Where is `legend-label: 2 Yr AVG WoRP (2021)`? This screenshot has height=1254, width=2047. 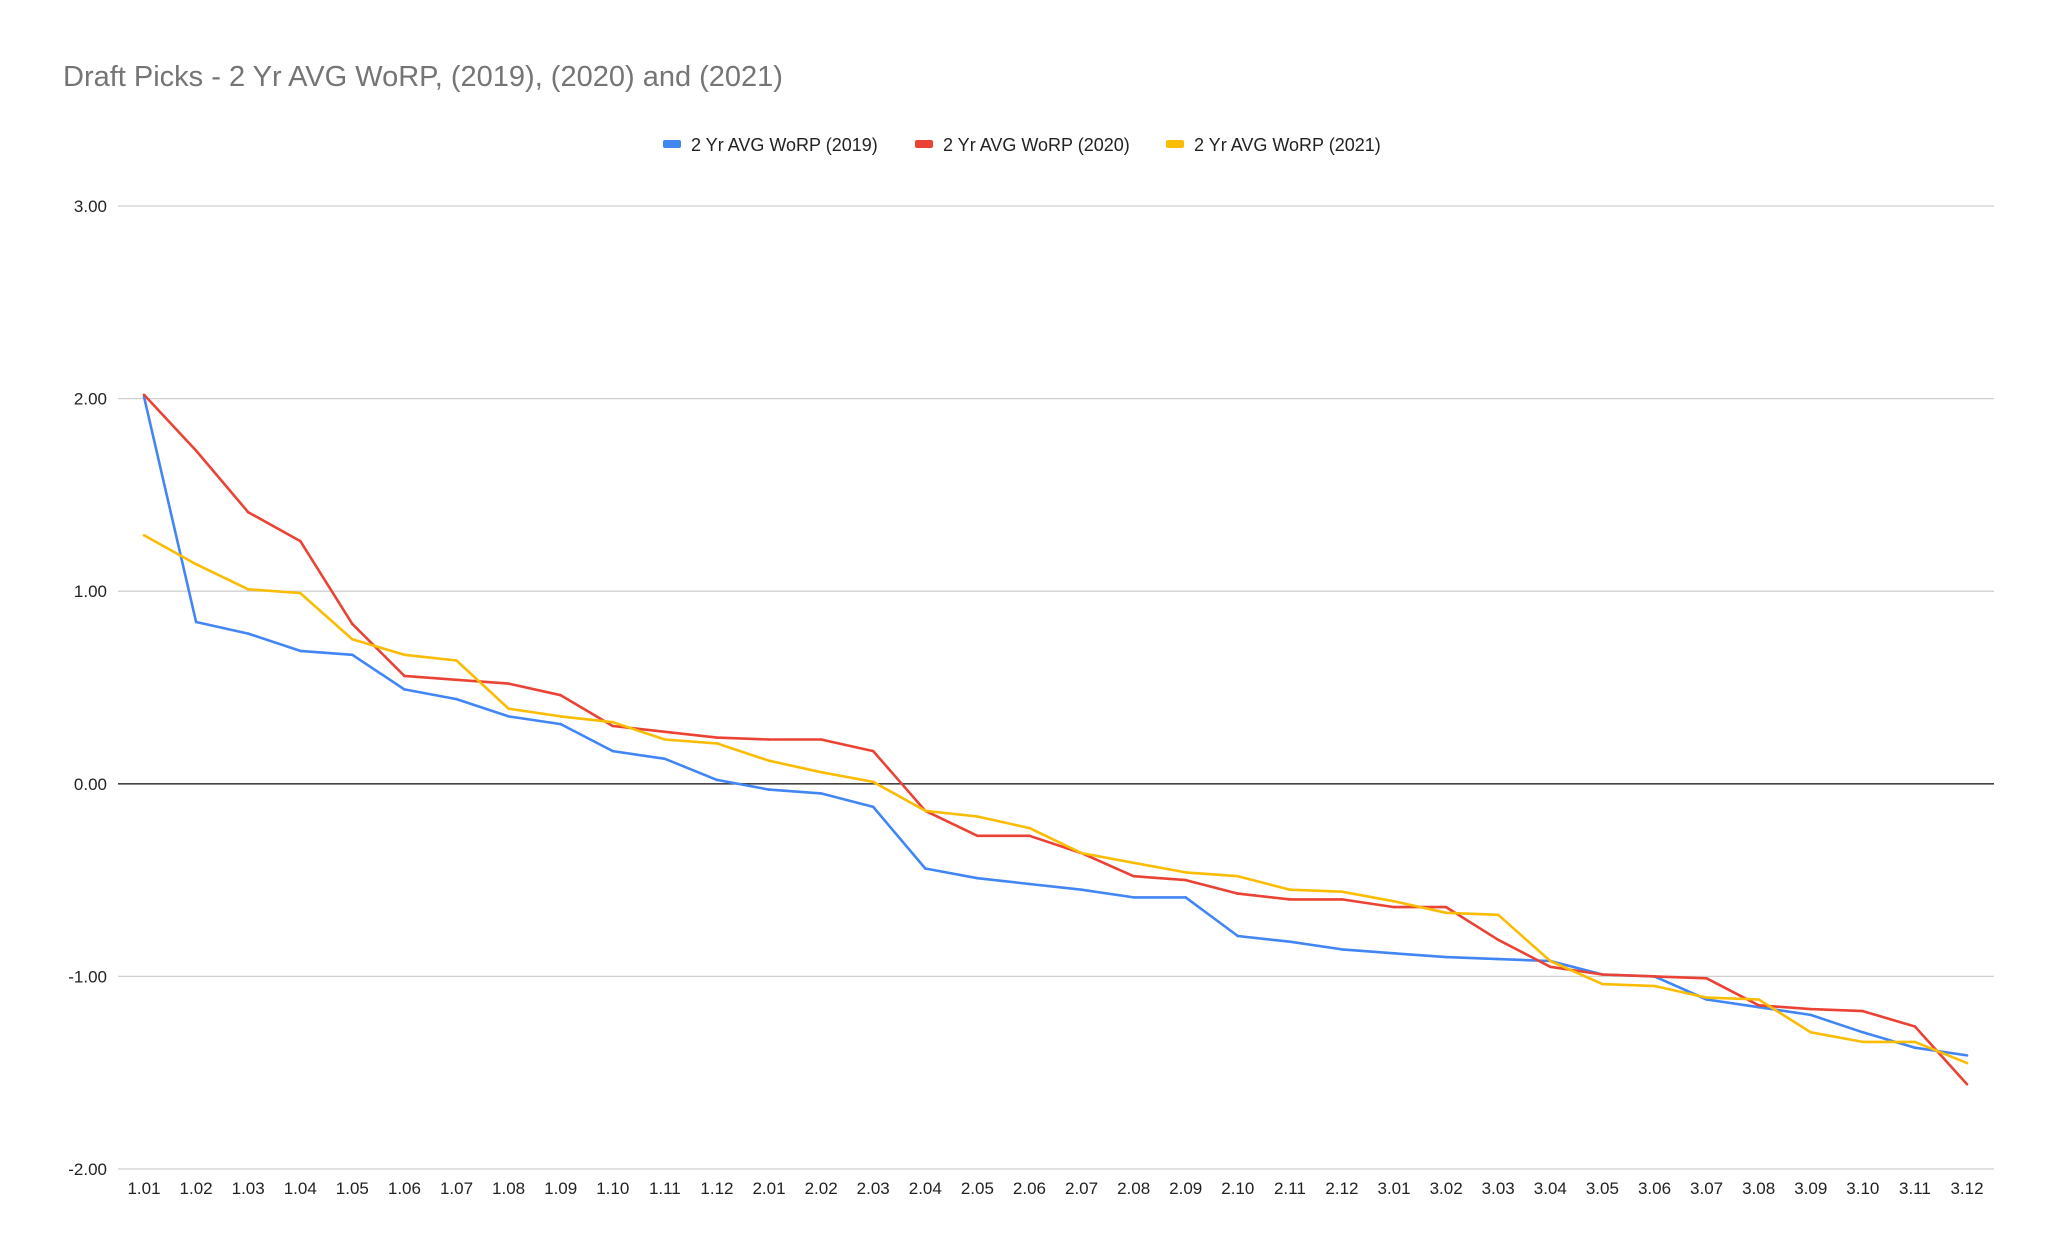
legend-label: 2 Yr AVG WoRP (2021) is located at coordinates (1287, 145).